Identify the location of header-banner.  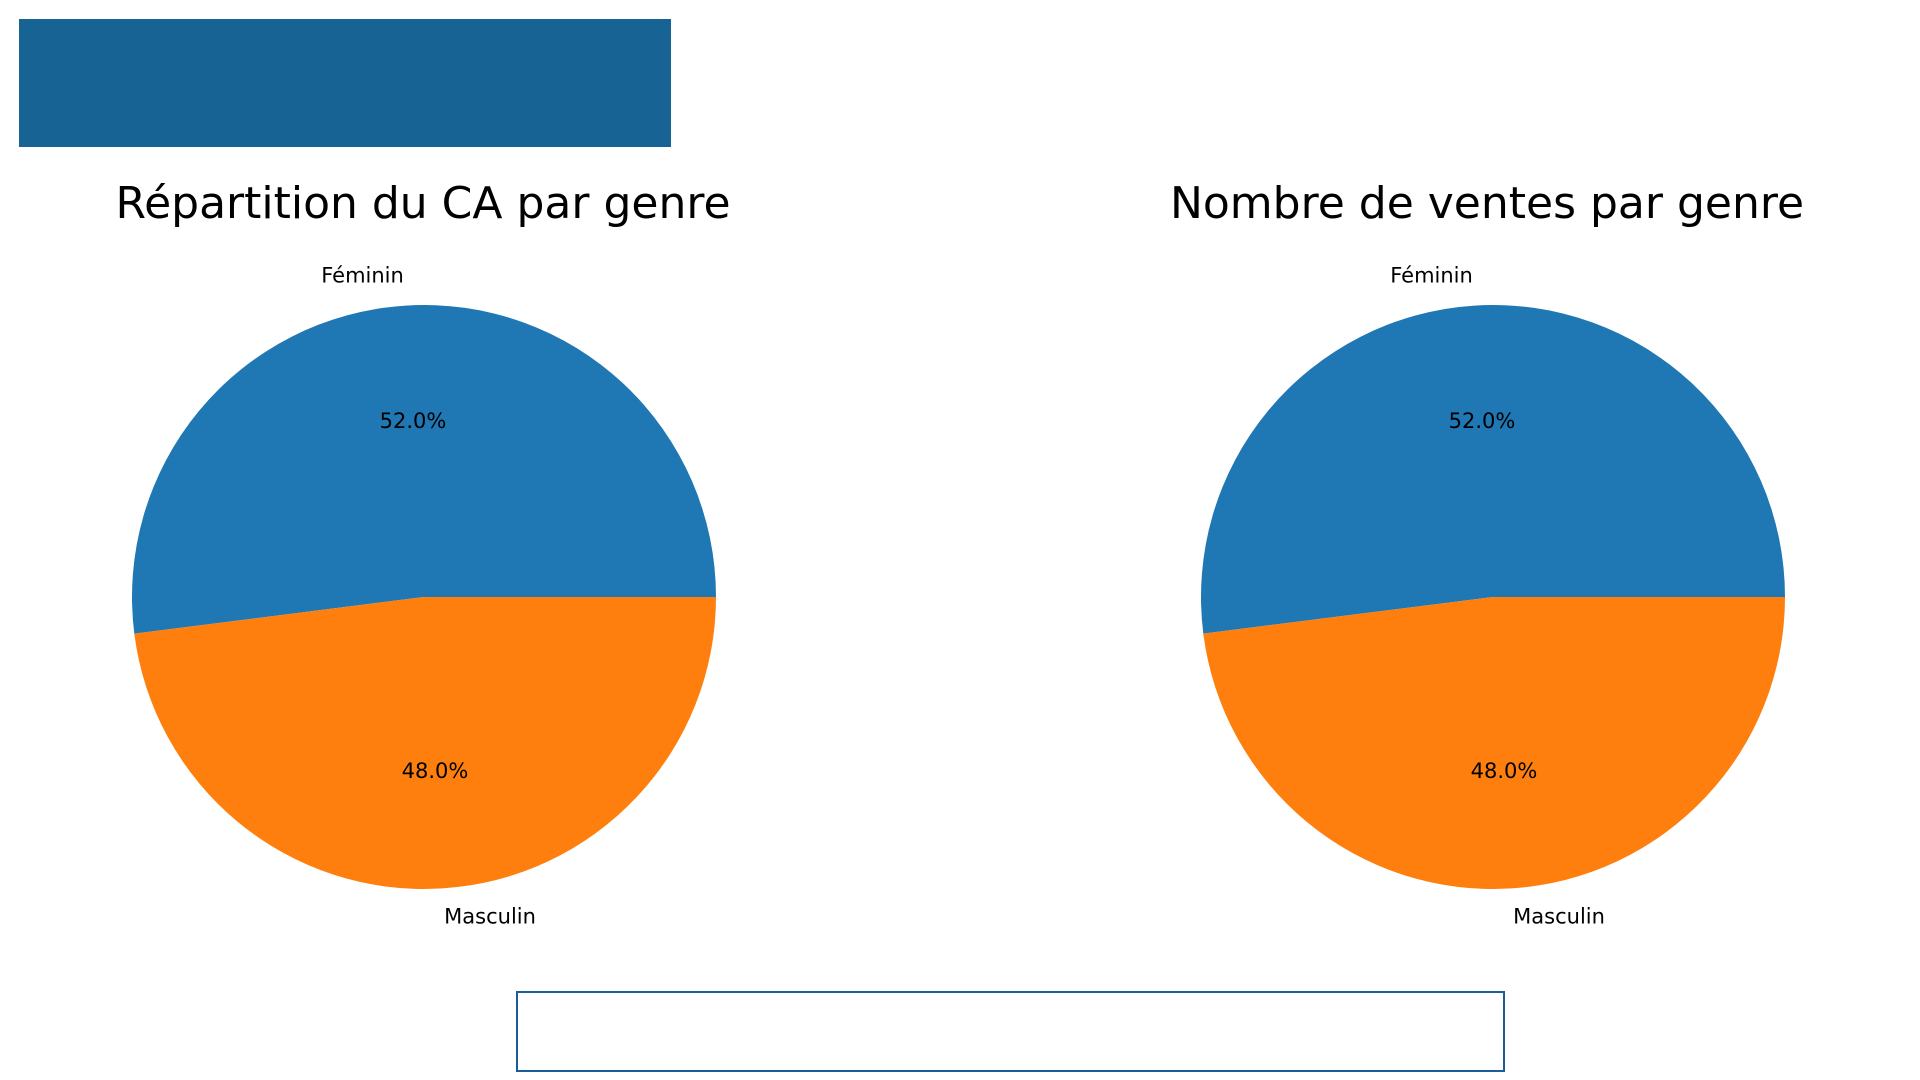
(345, 83).